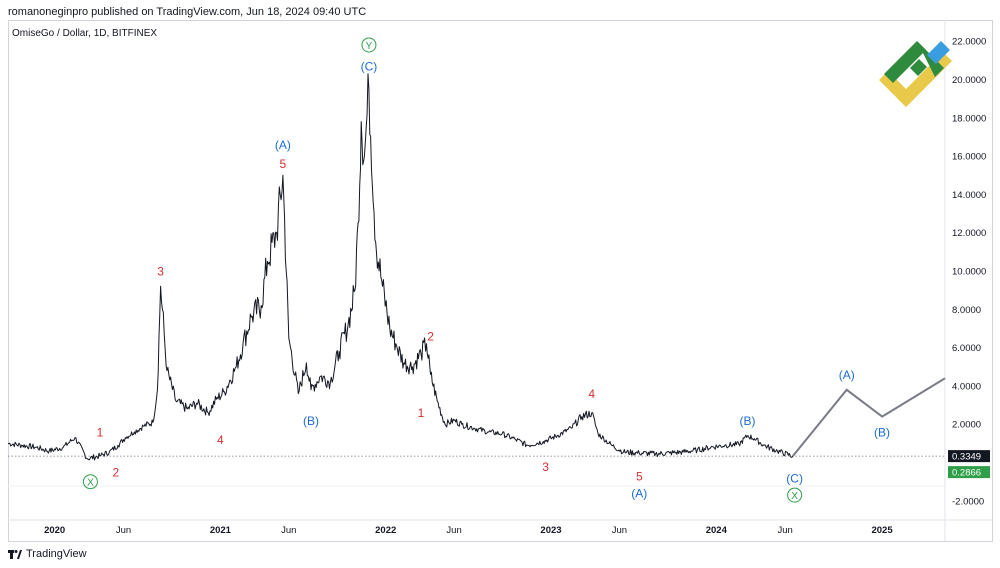 The width and height of the screenshot is (1000, 568). I want to click on y-tick-label: 14.0000, so click(969, 195).